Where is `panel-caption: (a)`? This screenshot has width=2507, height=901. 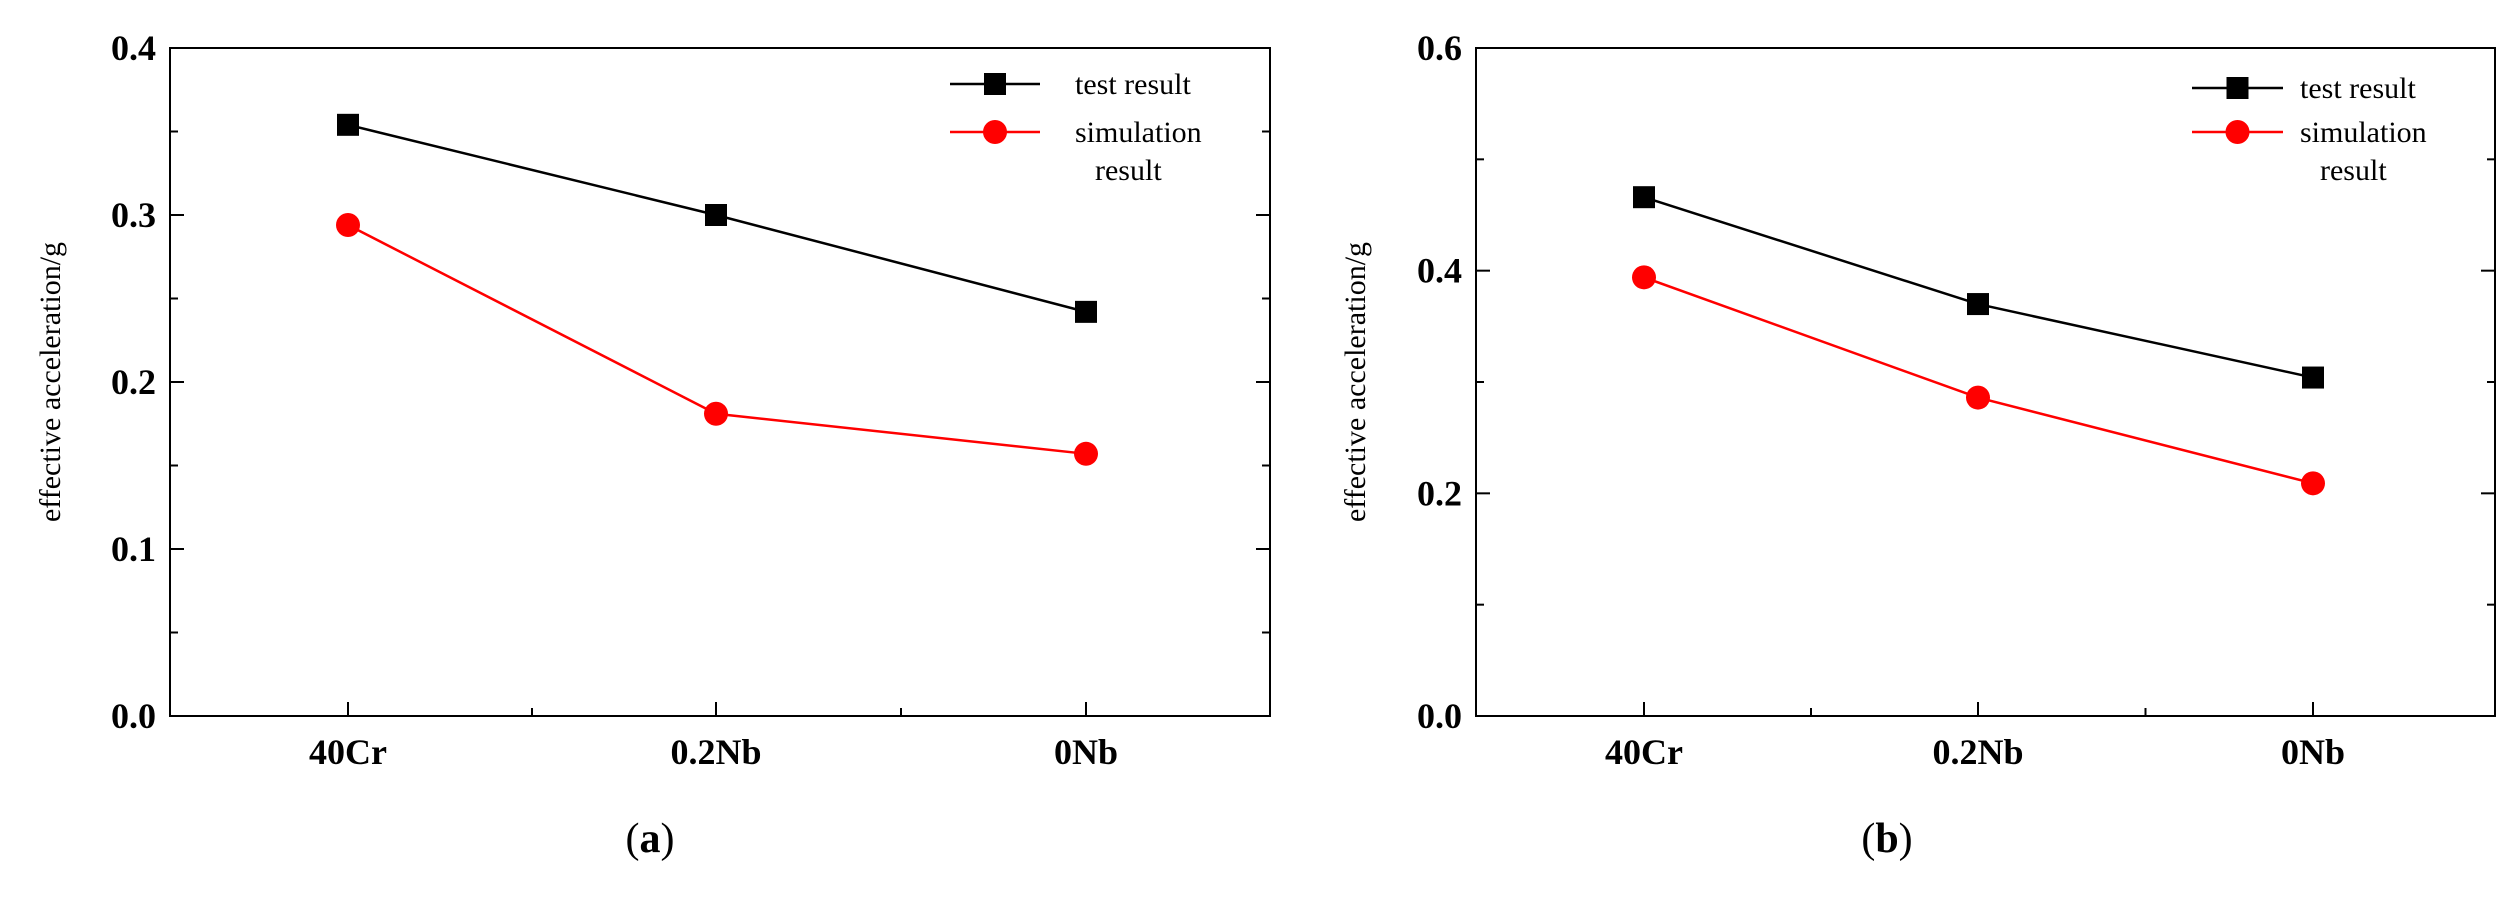
panel-caption: (a) is located at coordinates (650, 839).